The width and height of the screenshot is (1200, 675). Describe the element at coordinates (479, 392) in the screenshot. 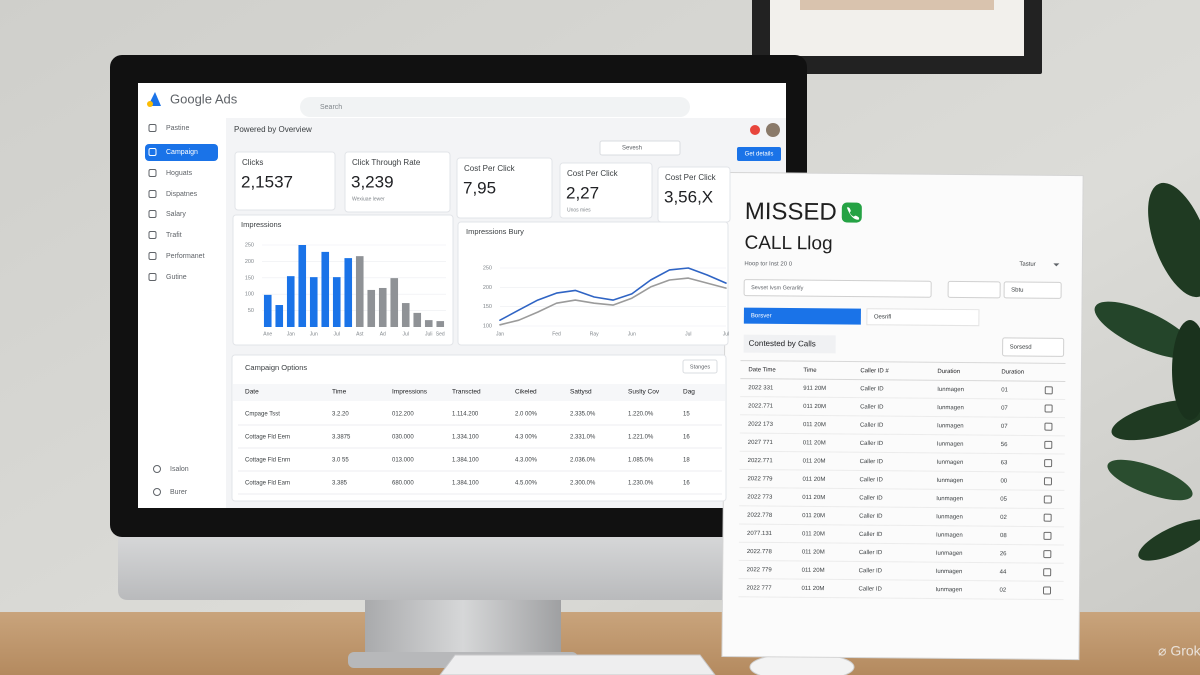

I see `table-header-bg` at that location.